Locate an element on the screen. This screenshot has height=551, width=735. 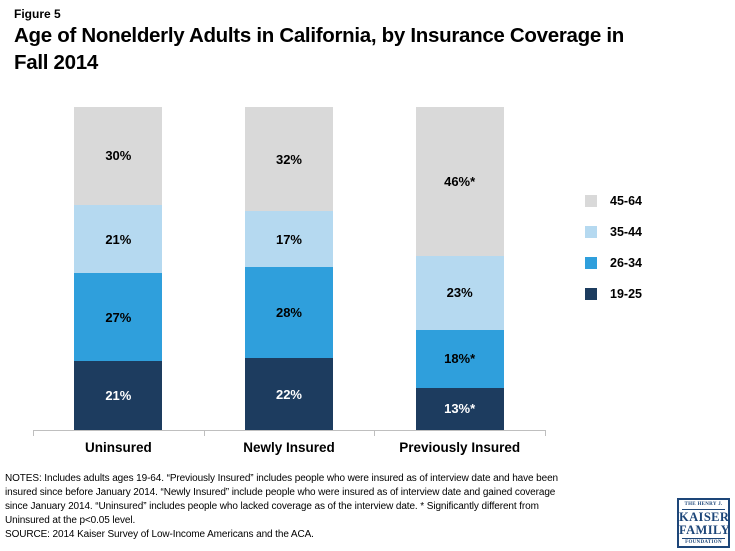
legend-item-26-34: 26-34 is located at coordinates (613, 263).